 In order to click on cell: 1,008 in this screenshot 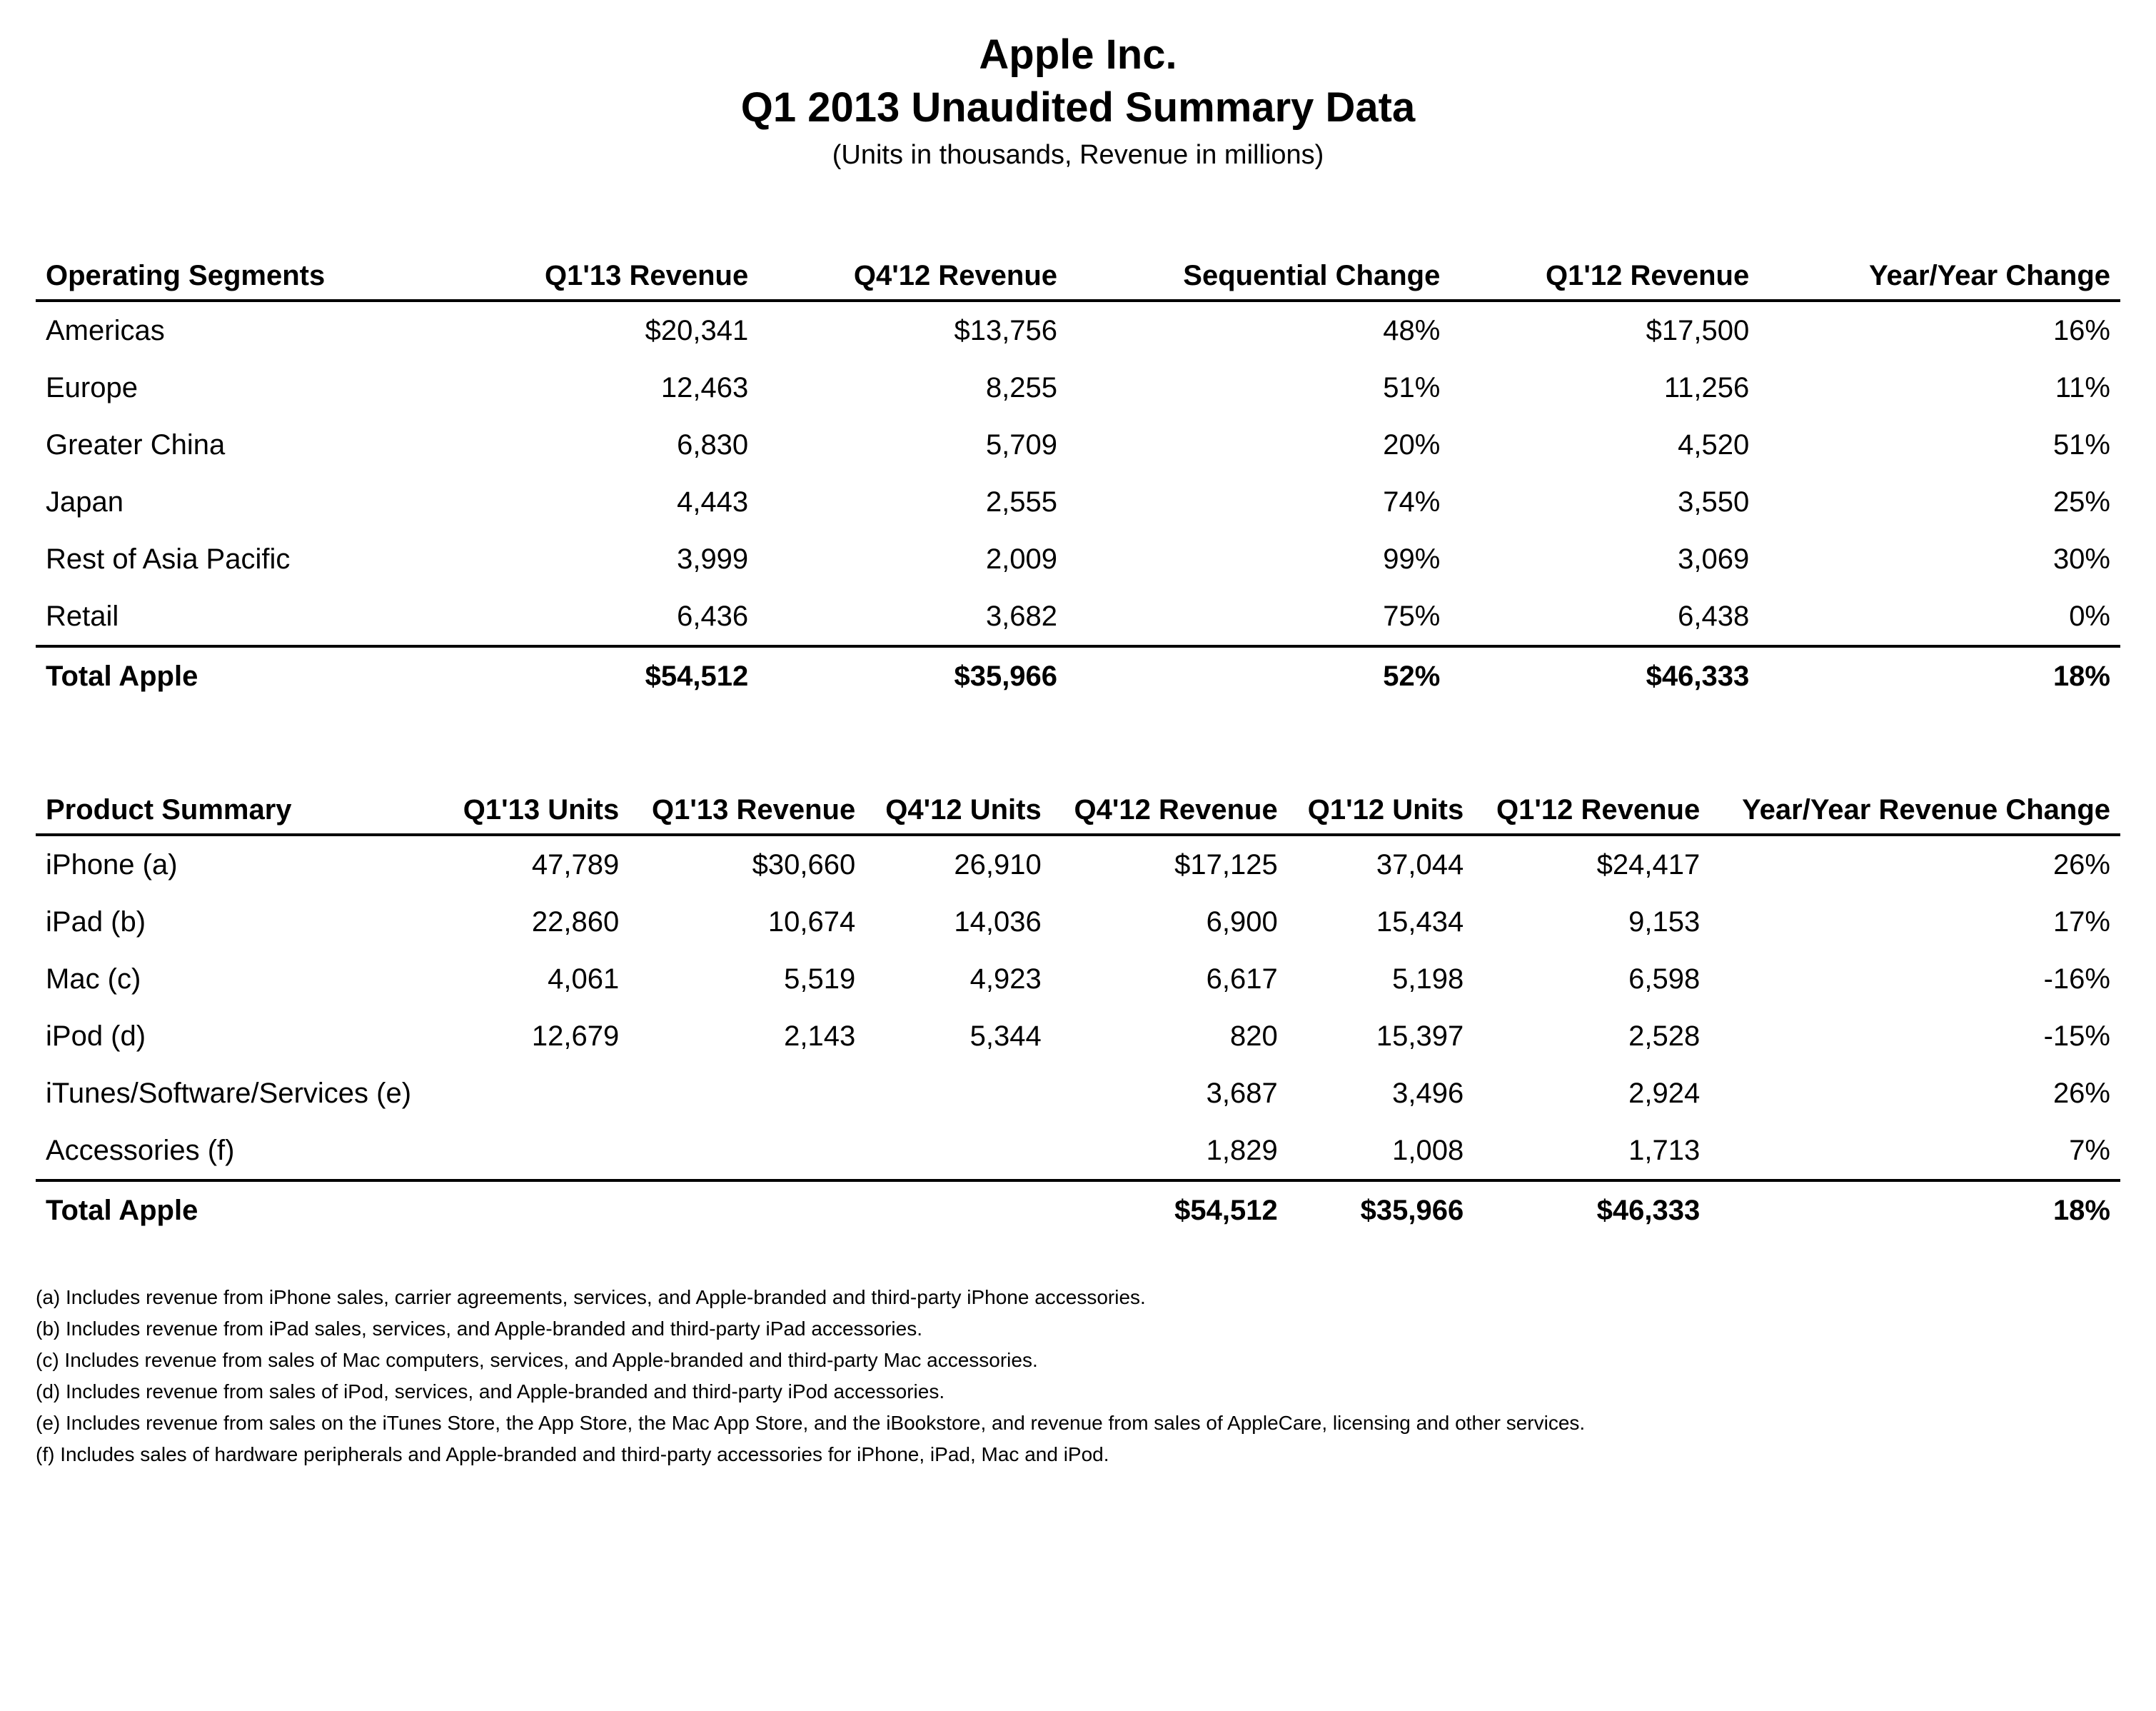, I will do `click(1428, 1150)`.